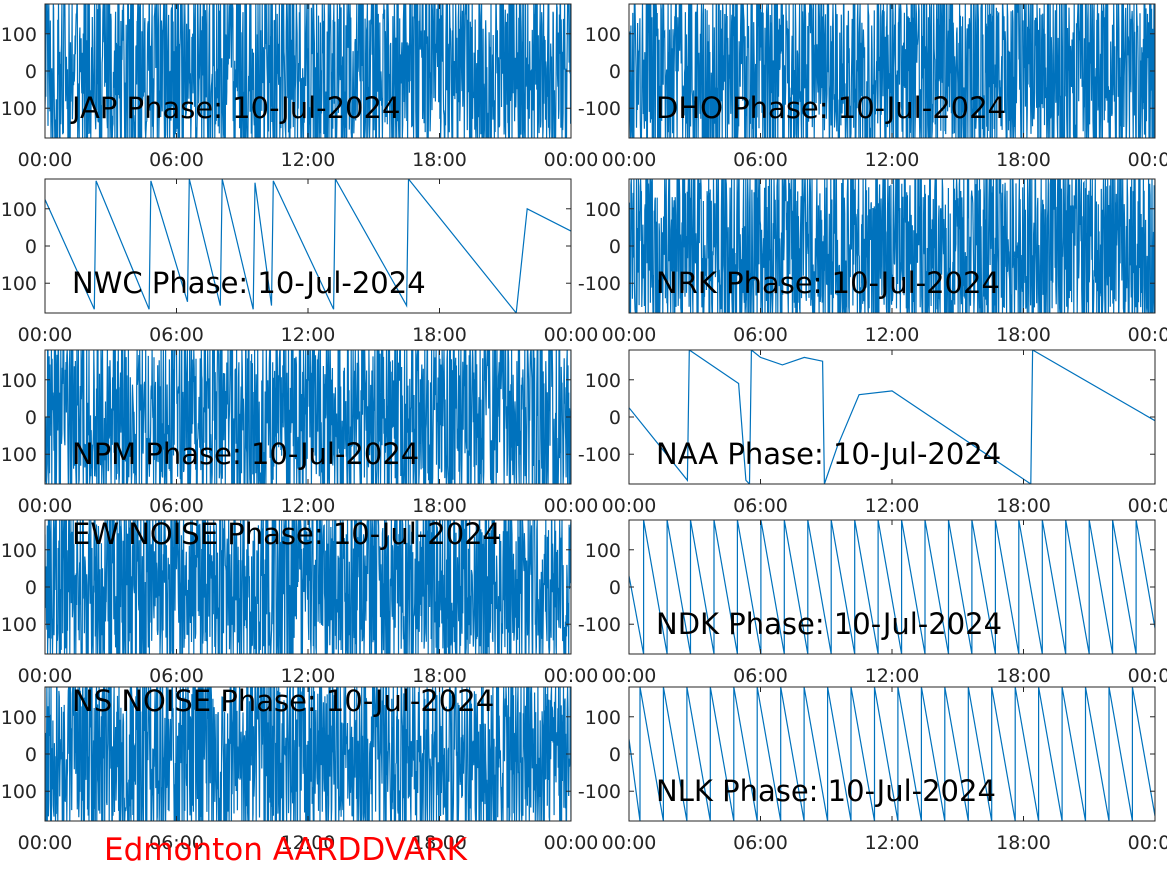  What do you see at coordinates (249, 283) in the screenshot?
I see `panel-title-nwc: NWC Phase: 10-Jul-2024` at bounding box center [249, 283].